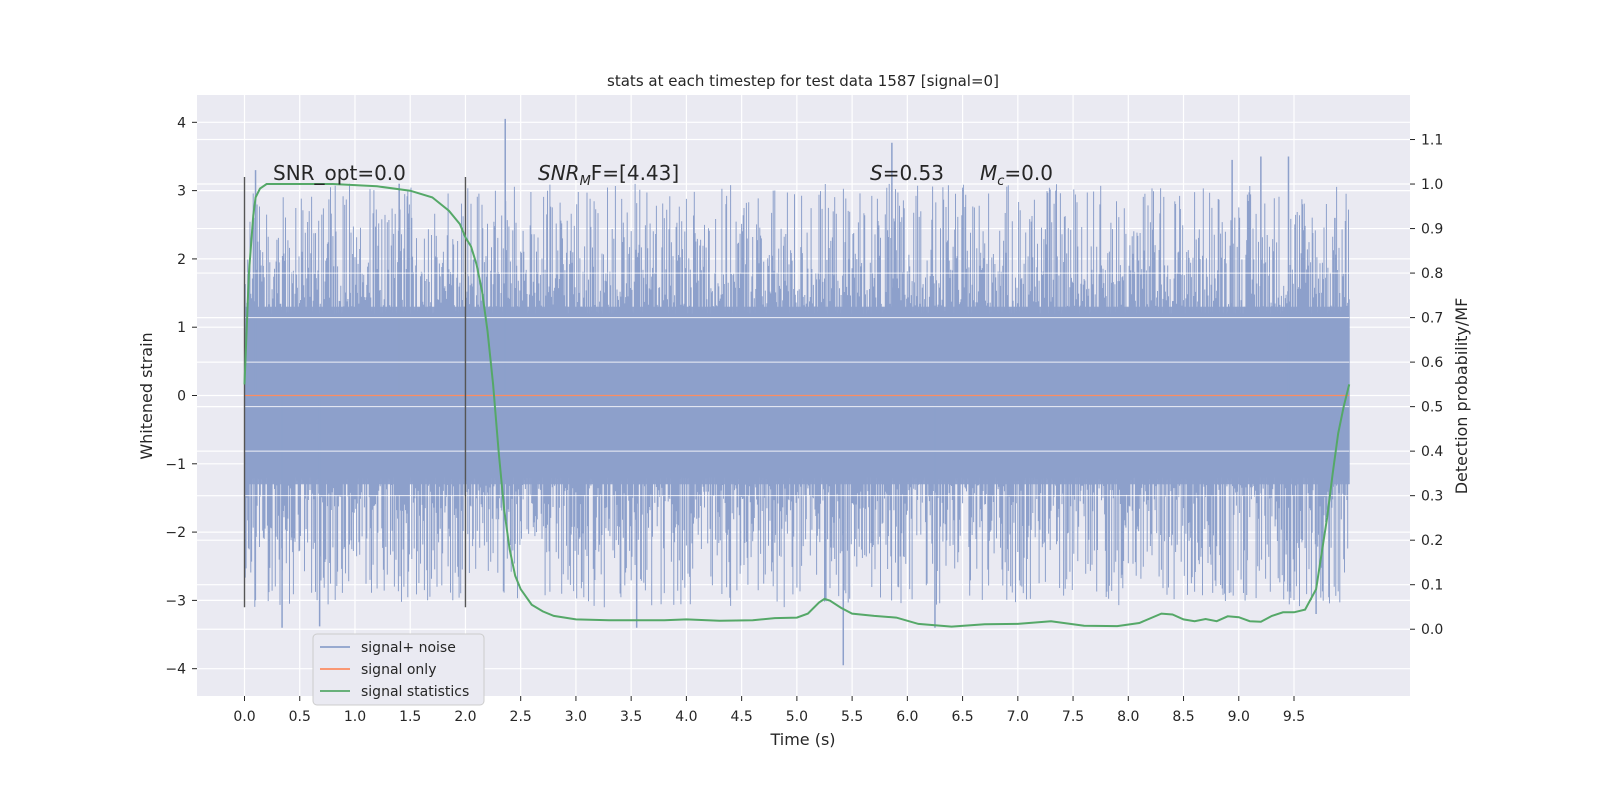  What do you see at coordinates (962, 717) in the screenshot?
I see `x-tick-label: 6.5` at bounding box center [962, 717].